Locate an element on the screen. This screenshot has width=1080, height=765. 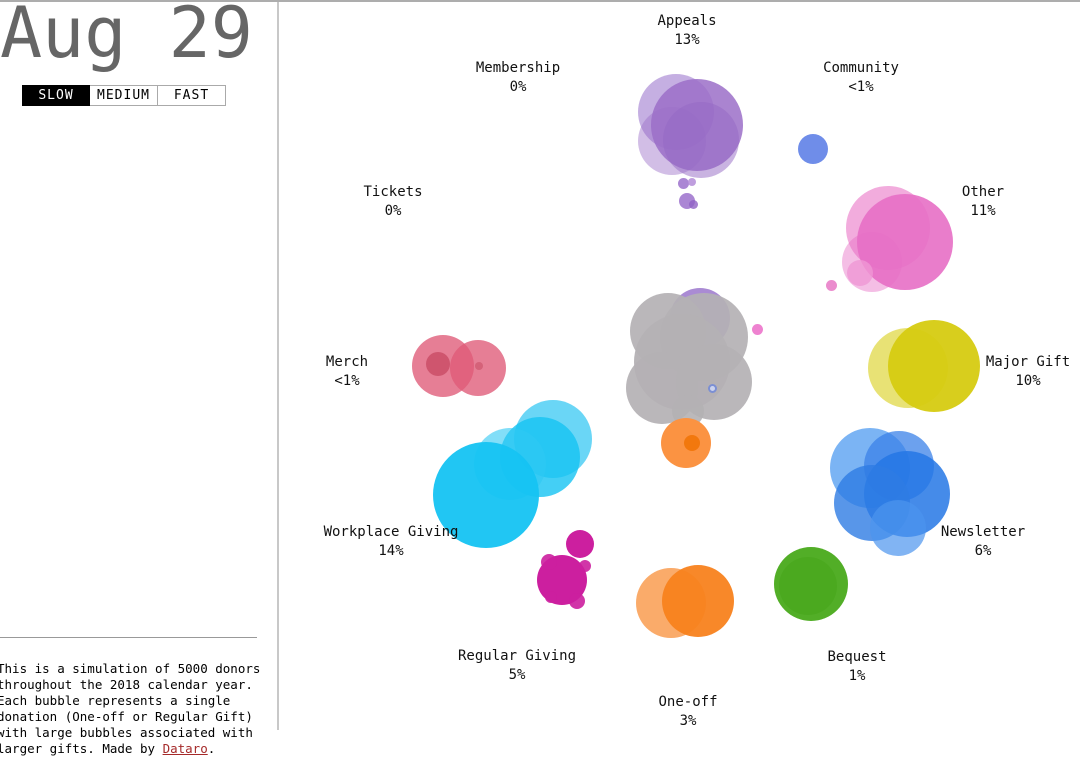
category-label-major-gift: Major Gift 10% is located at coordinates (1028, 372).